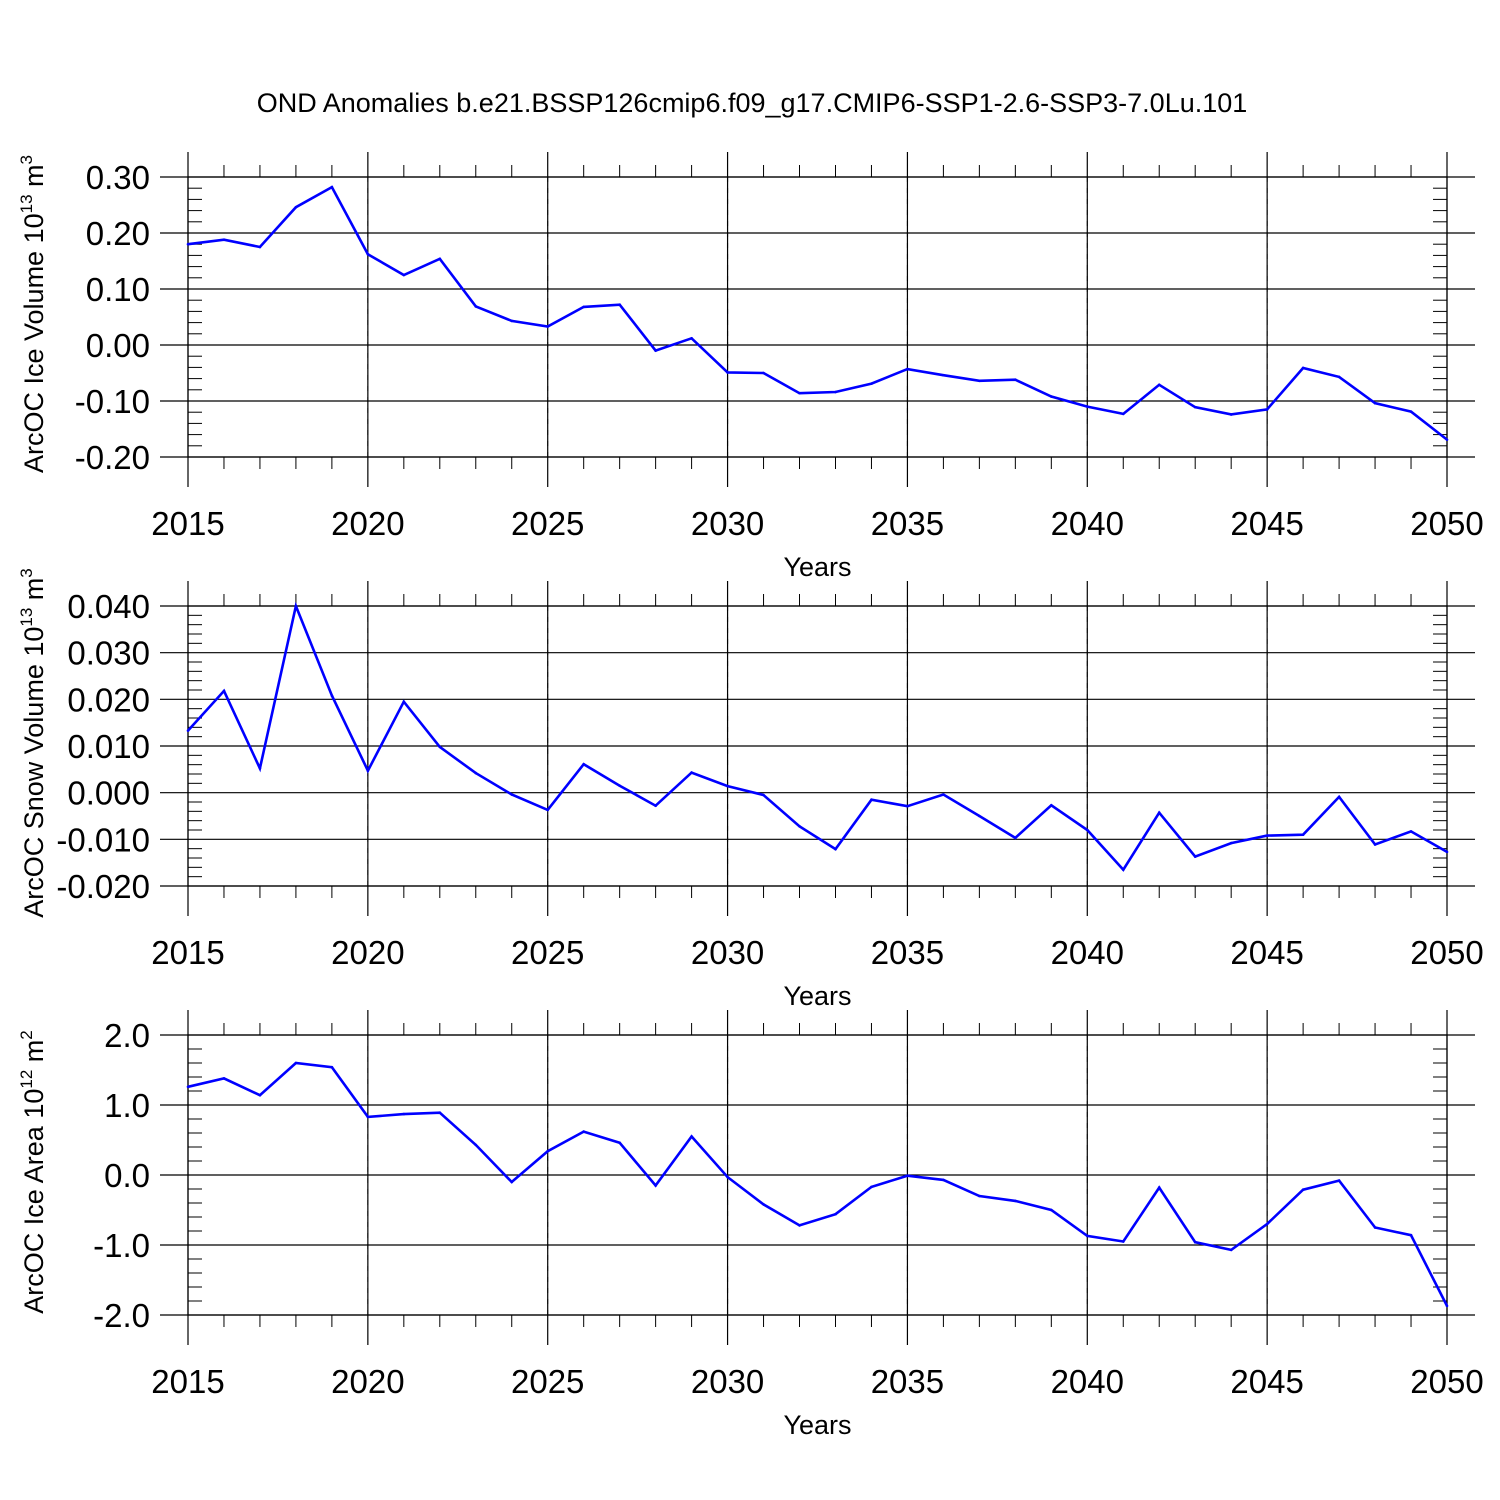 This screenshot has width=1500, height=1500. Describe the element at coordinates (108, 793) in the screenshot. I see `y-tick-label: 0.000` at that location.